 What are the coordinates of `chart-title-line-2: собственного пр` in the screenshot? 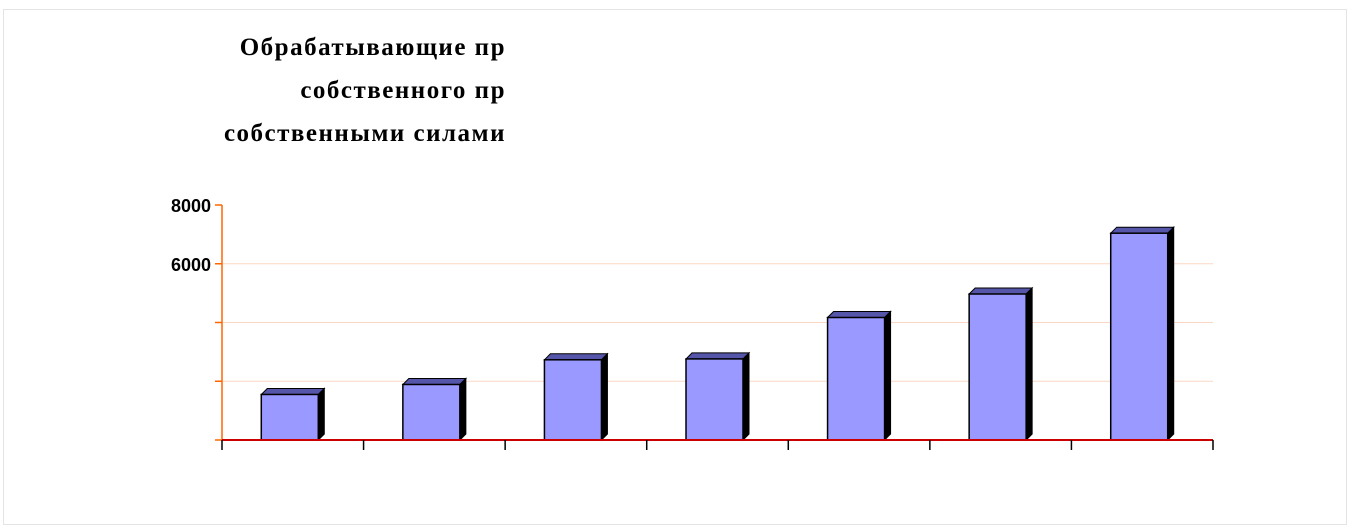 It's located at (403, 90).